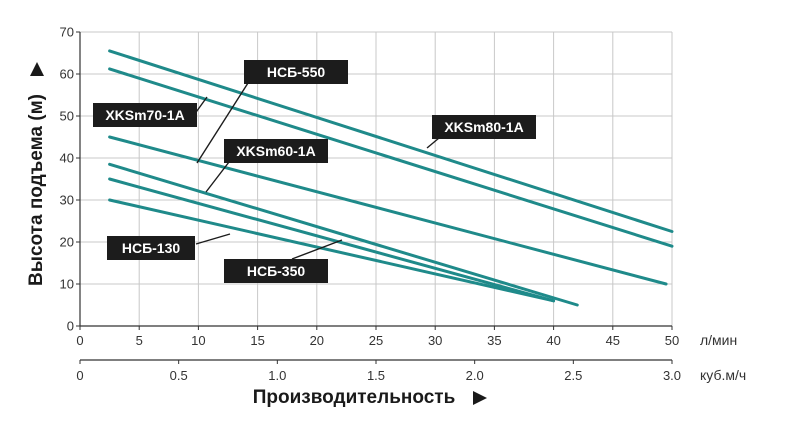 The image size is (794, 430). I want to click on series-label-1: XKSm70-1A, so click(144, 115).